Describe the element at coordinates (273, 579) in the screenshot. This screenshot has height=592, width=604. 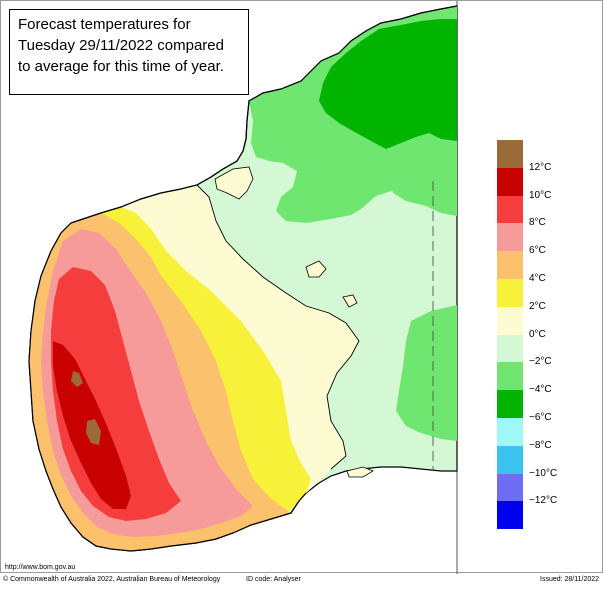
I see `id-code-text: ID code: Analyser` at that location.